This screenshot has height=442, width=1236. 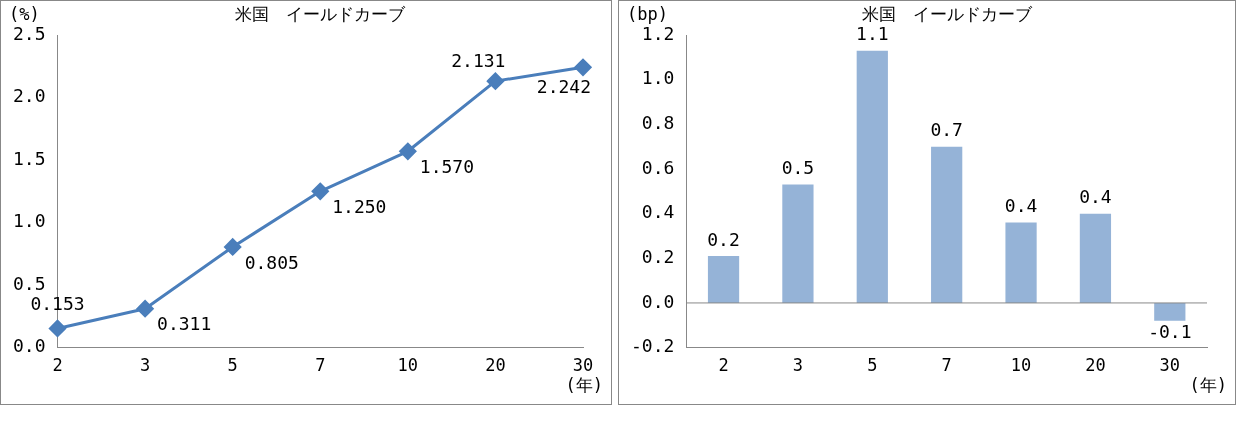 I want to click on data-label: 0.7, so click(x=946, y=130).